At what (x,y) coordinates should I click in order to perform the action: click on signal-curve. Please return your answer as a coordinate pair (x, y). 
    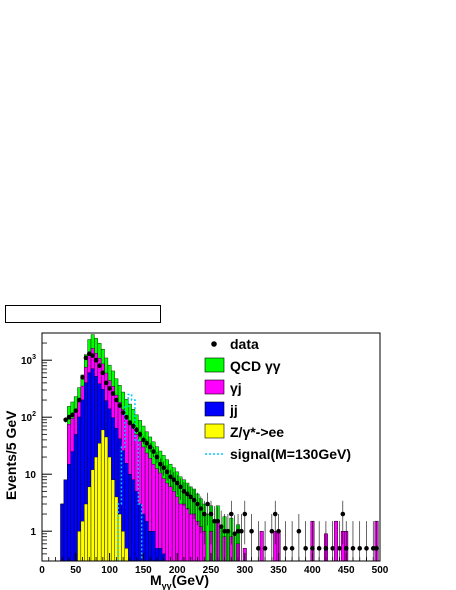
    Looking at the image, I should click on (130, 477).